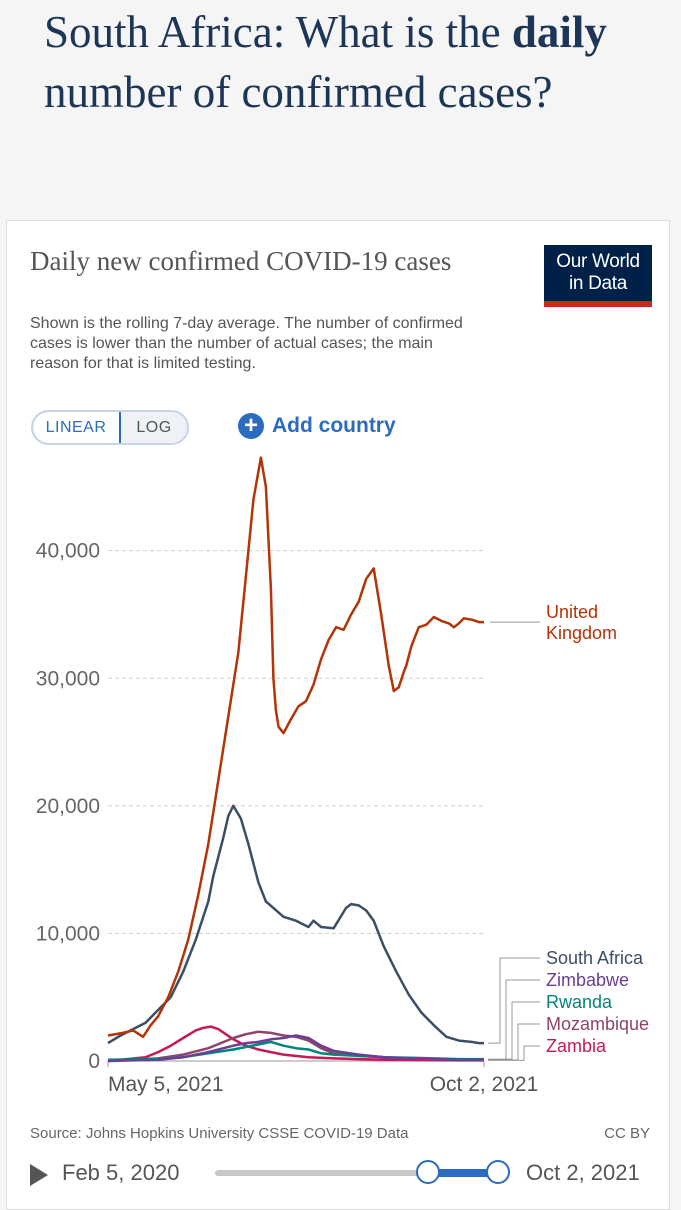 The width and height of the screenshot is (681, 1210). Describe the element at coordinates (298, 92) in the screenshot. I see `title-suffix: number of confirmed cases?` at that location.